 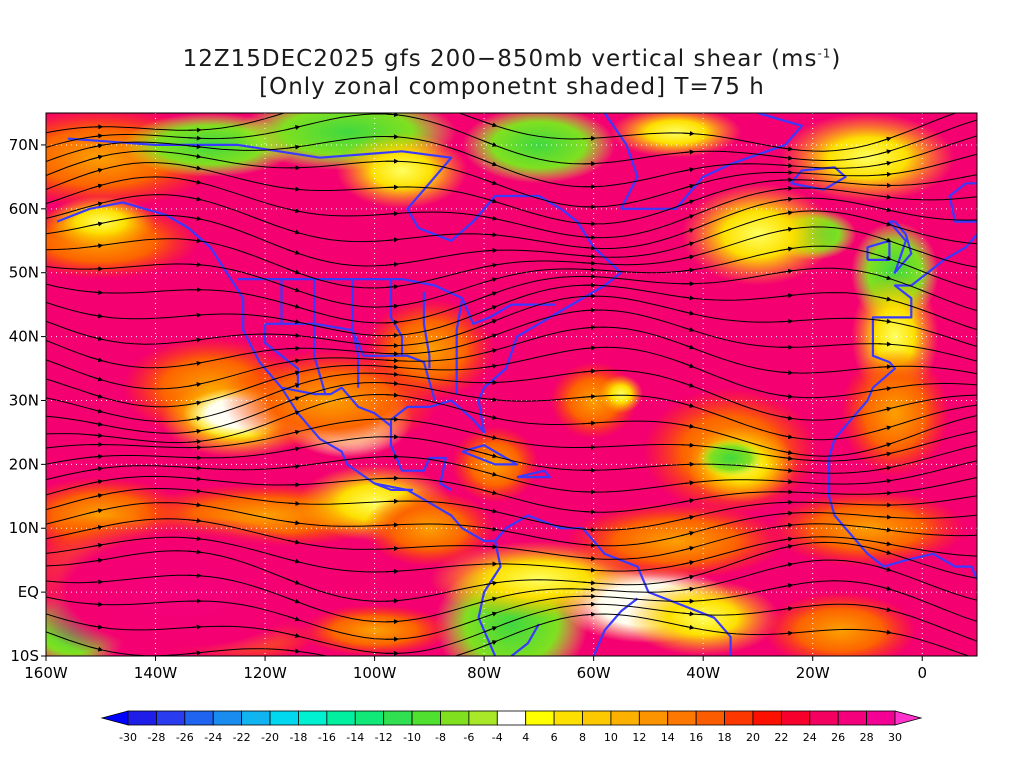 What do you see at coordinates (813, 673) in the screenshot?
I see `lon-tick-label: 20W` at bounding box center [813, 673].